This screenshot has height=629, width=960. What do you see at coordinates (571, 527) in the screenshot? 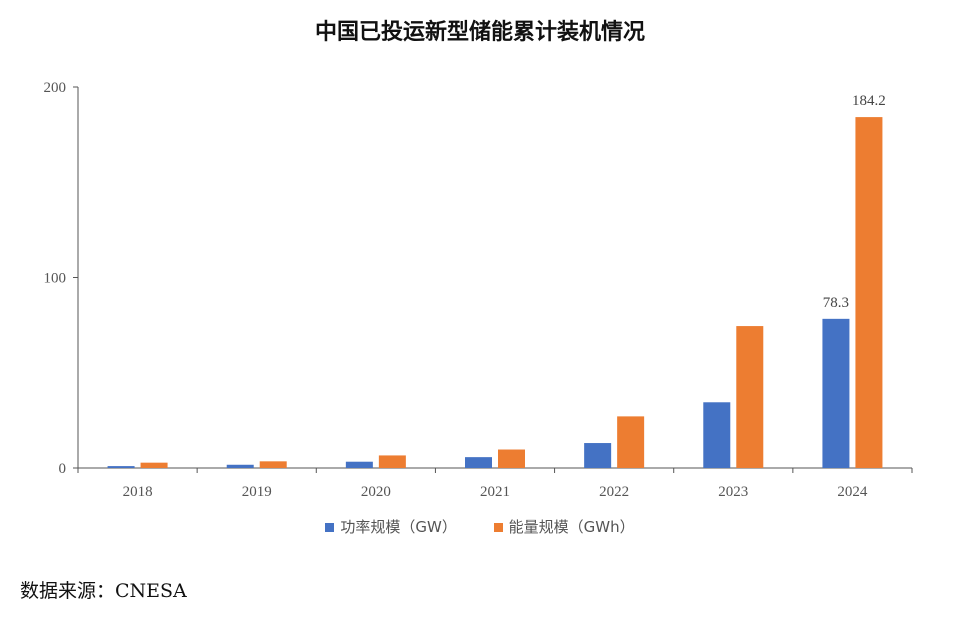
I see `legend-label-energy: 能量规模（GWh）` at bounding box center [571, 527].